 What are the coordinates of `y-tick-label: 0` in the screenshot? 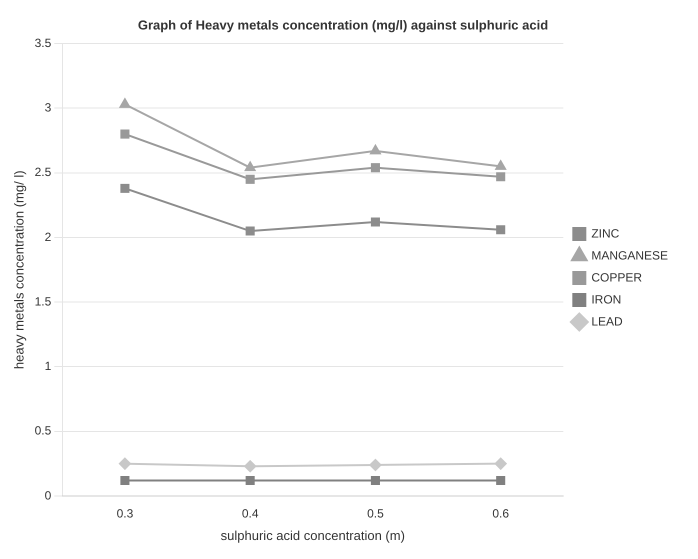 It's located at (48, 495).